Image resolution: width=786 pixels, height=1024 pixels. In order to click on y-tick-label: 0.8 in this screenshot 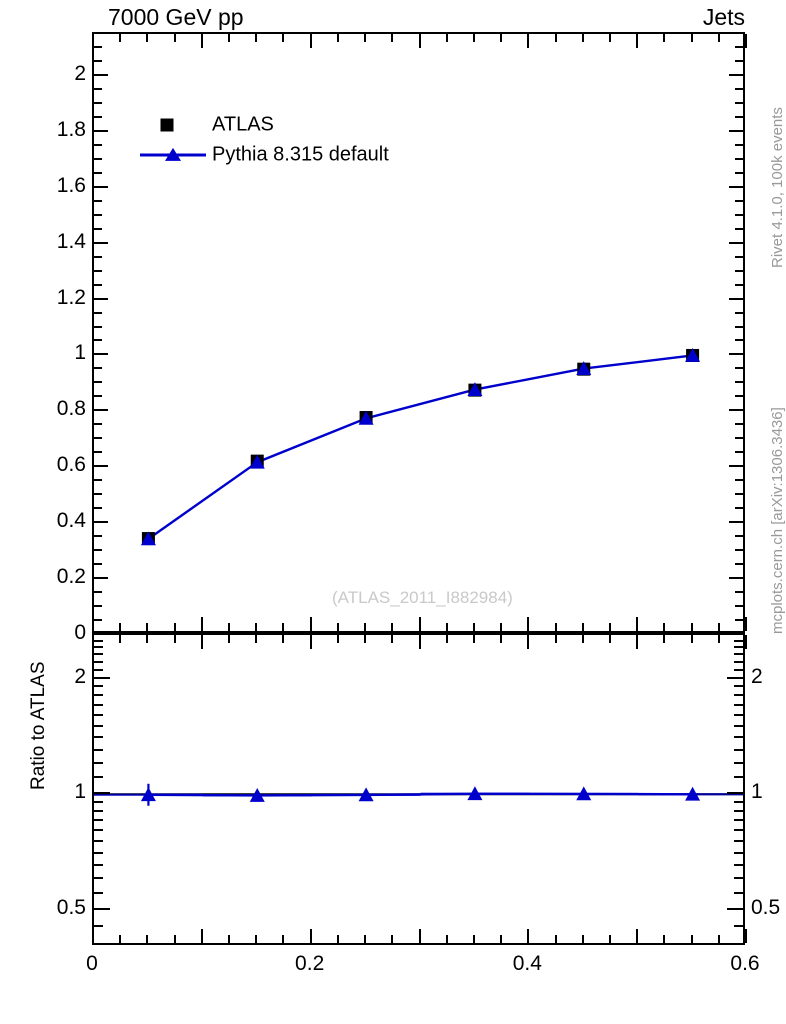, I will do `click(71, 409)`.